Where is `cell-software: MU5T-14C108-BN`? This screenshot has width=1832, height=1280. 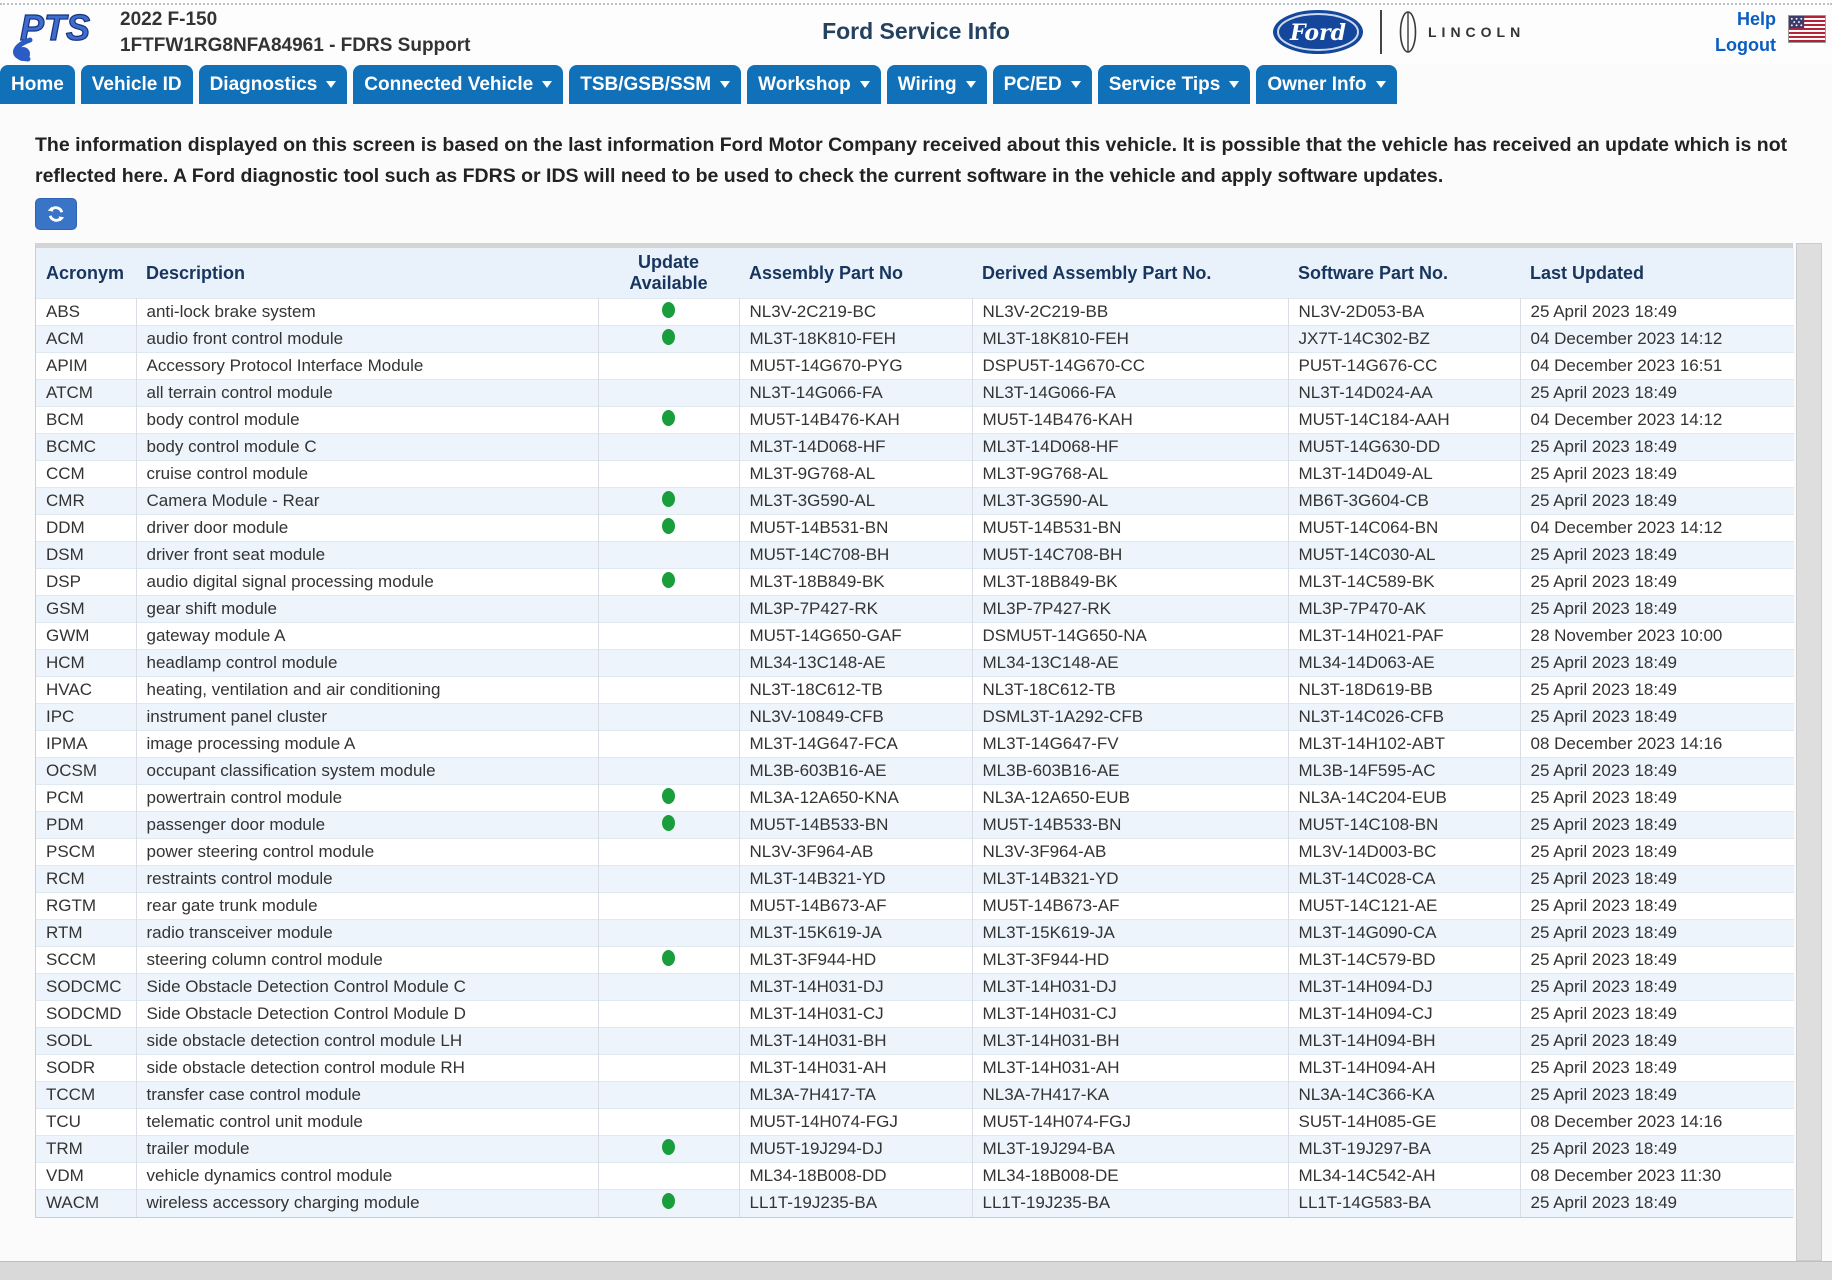 cell-software: MU5T-14C108-BN is located at coordinates (1404, 825).